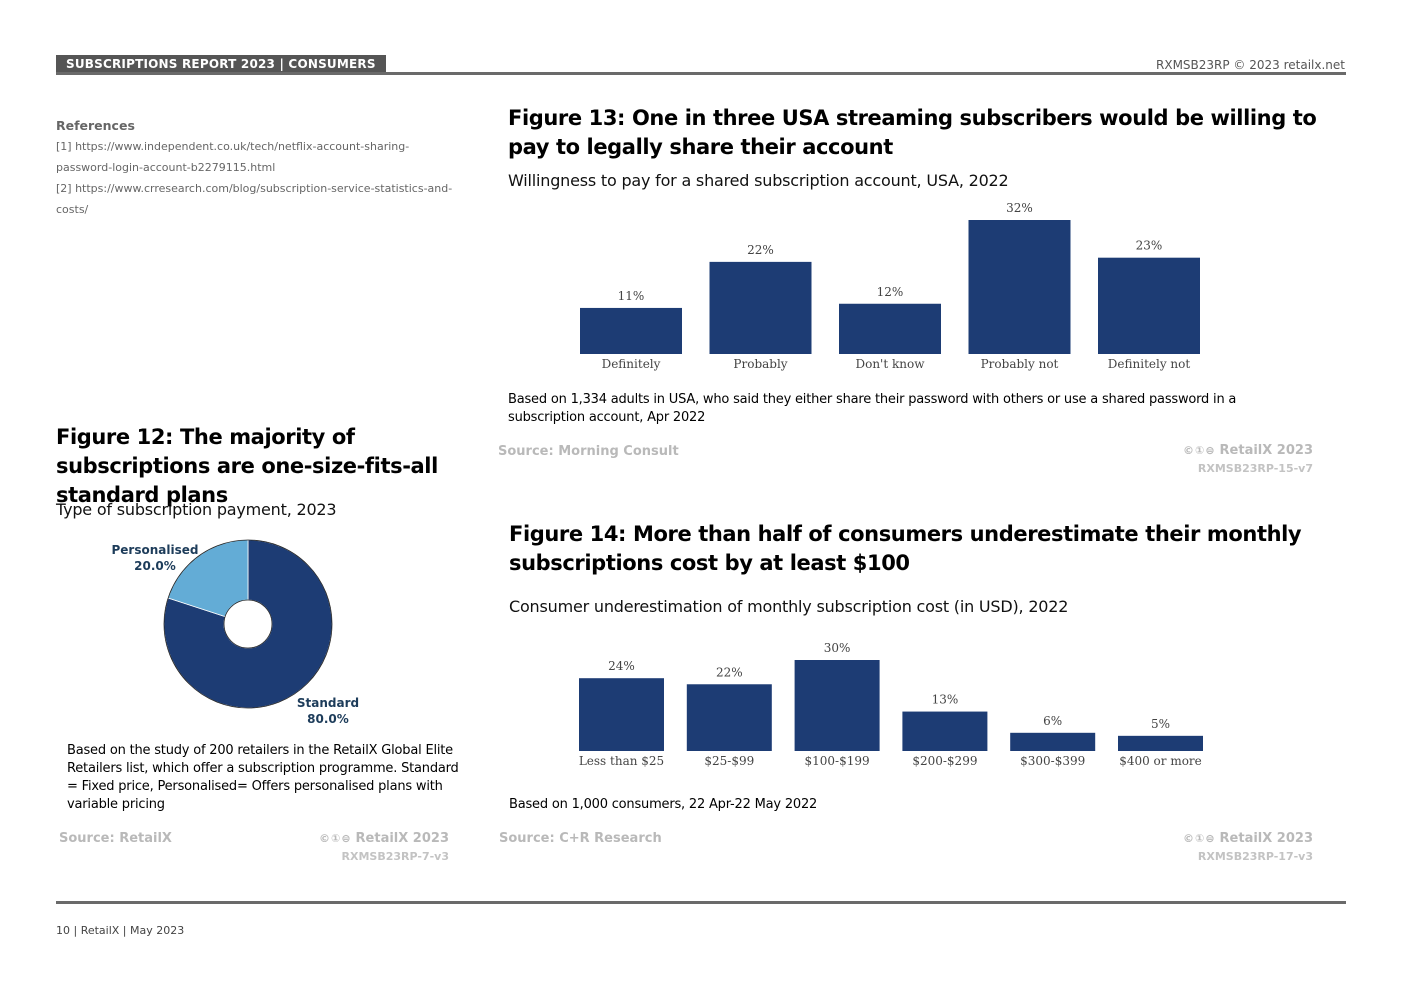 The width and height of the screenshot is (1403, 992). What do you see at coordinates (1019, 208) in the screenshot?
I see `fig13-data-label: 32%` at bounding box center [1019, 208].